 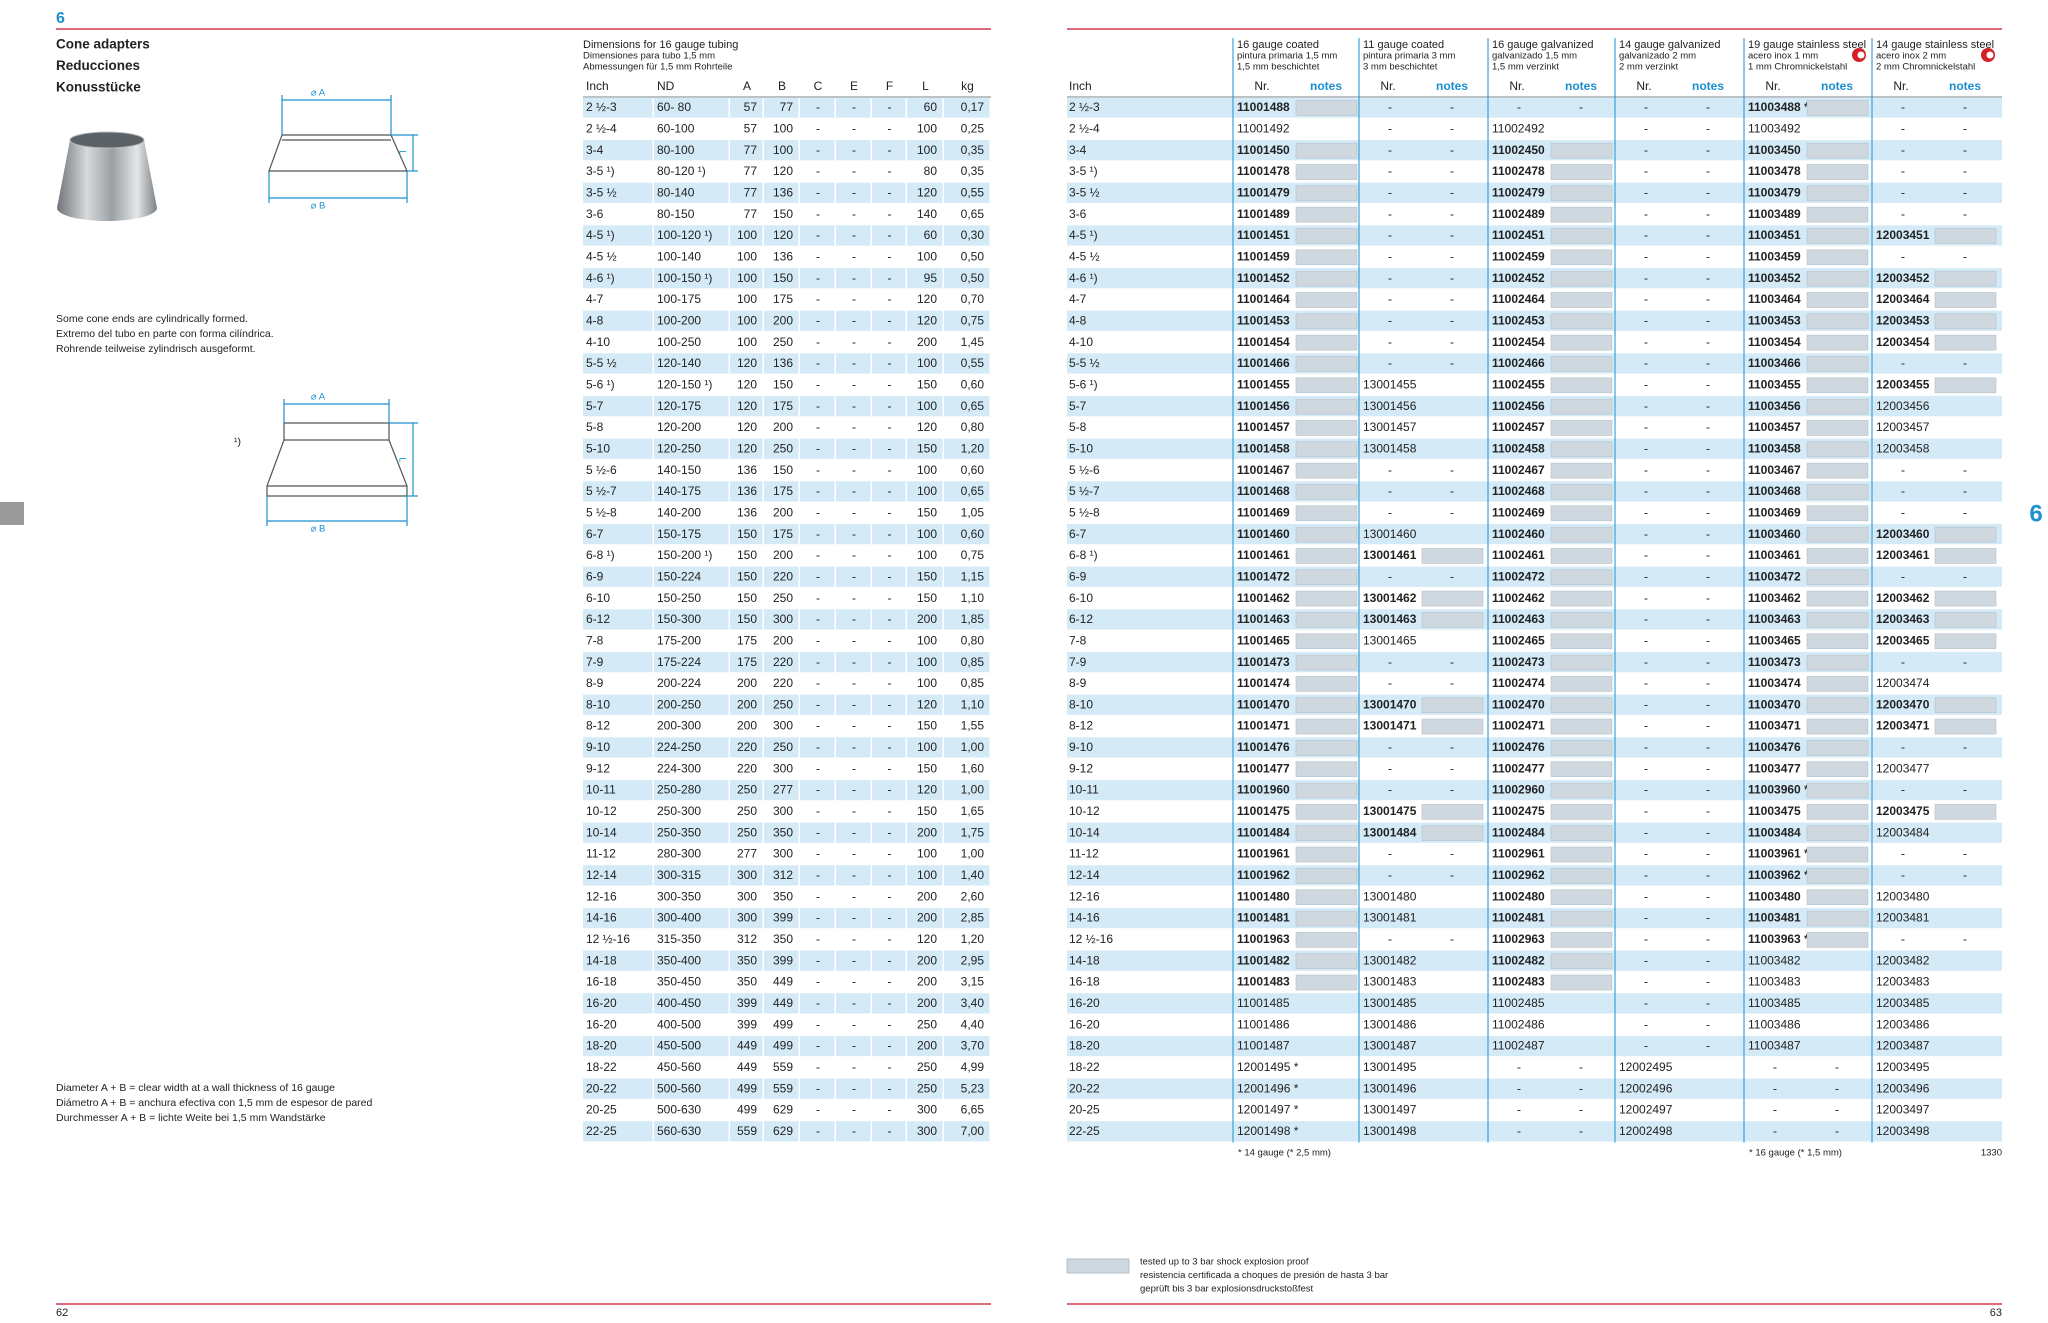 I want to click on cell-text: 11003487, so click(x=1774, y=1046).